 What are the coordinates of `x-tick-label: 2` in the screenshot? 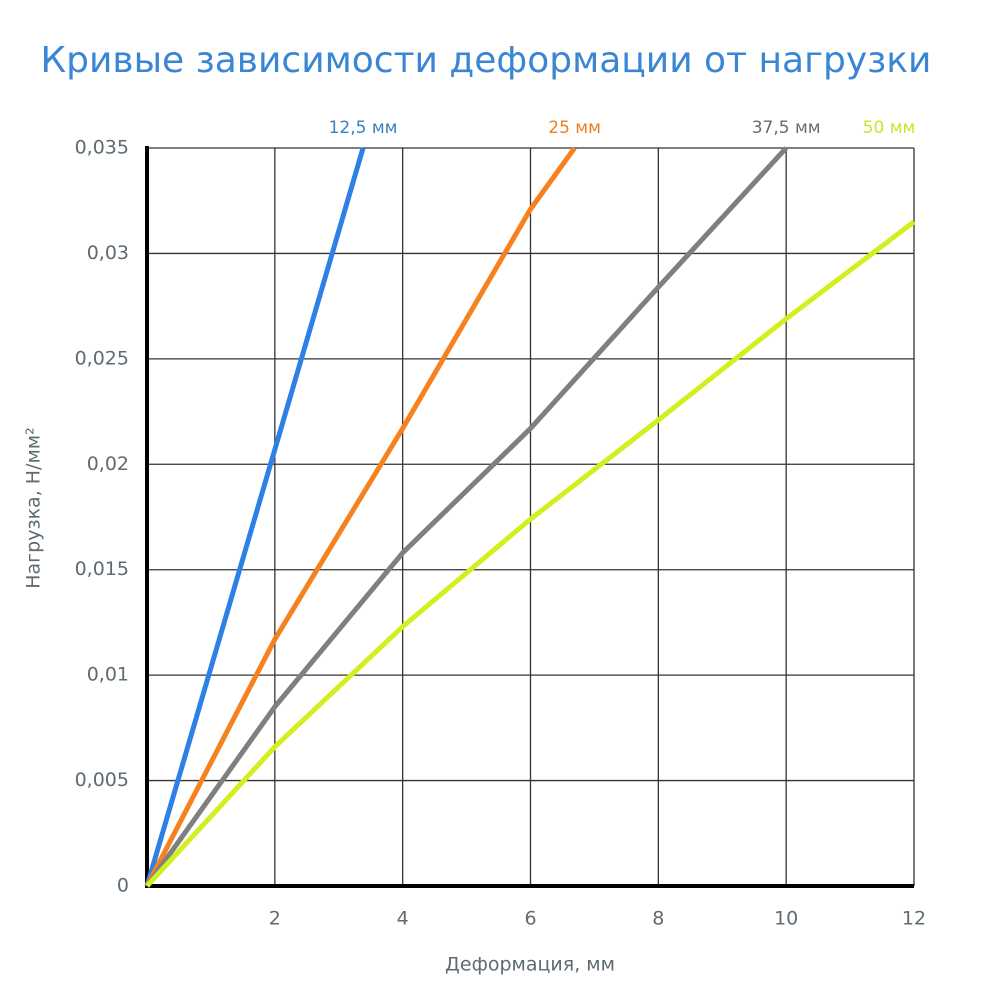 It's located at (275, 919).